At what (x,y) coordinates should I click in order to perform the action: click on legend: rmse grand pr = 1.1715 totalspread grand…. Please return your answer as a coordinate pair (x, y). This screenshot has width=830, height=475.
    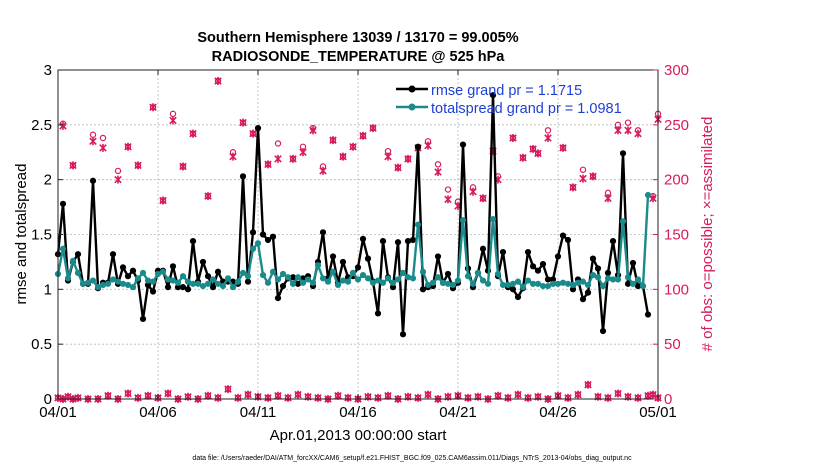
    Looking at the image, I should click on (509, 100).